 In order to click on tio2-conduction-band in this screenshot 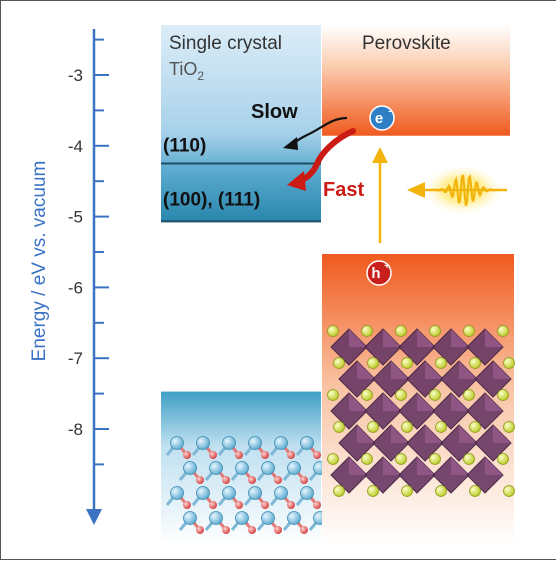, I will do `click(241, 123)`.